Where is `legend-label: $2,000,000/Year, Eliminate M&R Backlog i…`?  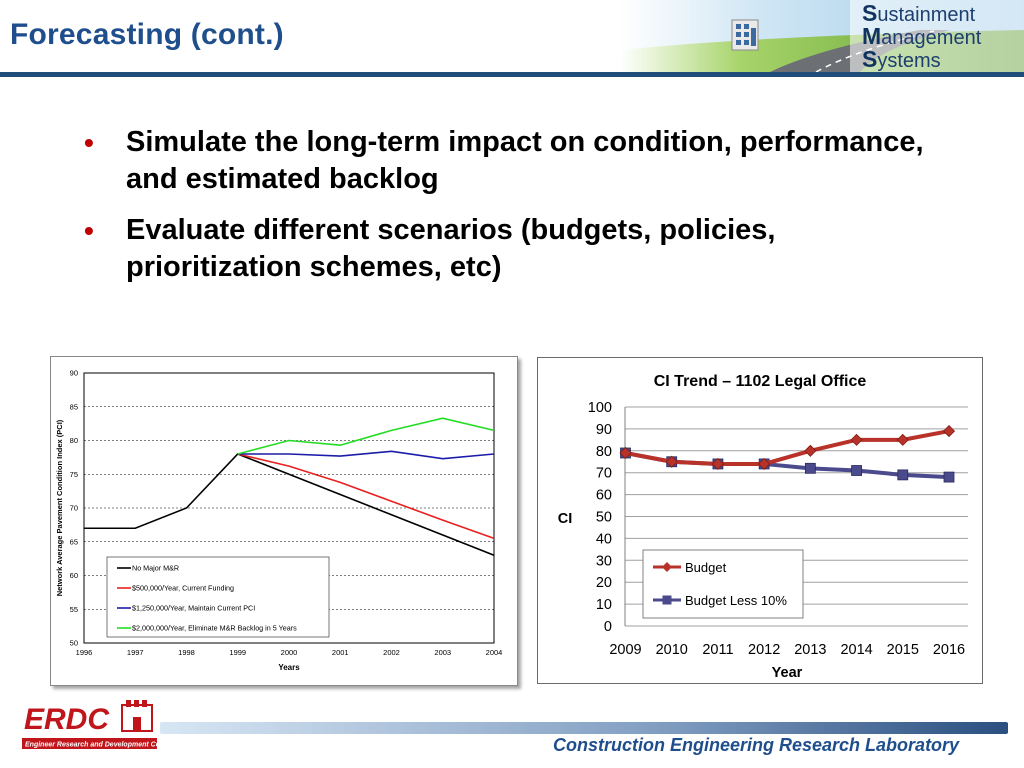 legend-label: $2,000,000/Year, Eliminate M&R Backlog i… is located at coordinates (214, 628).